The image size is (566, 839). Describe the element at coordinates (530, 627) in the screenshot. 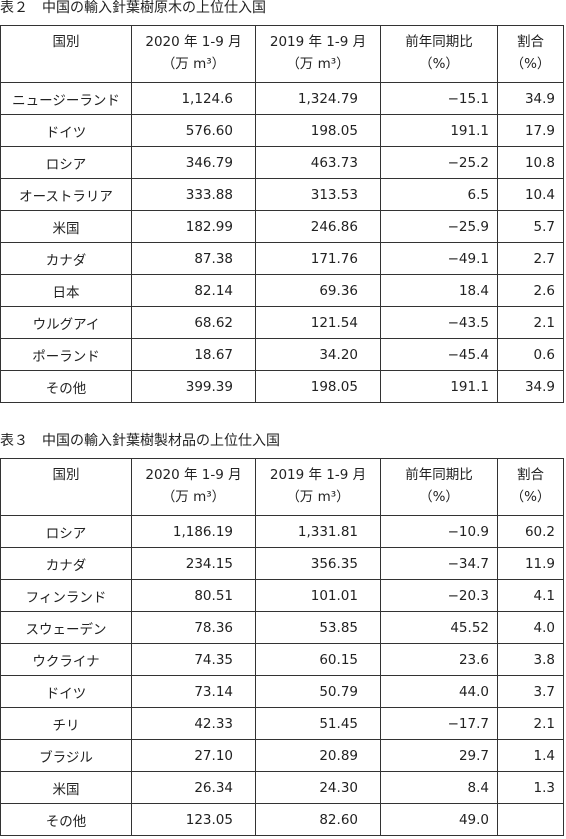

I see `value-cell: 4.0` at that location.